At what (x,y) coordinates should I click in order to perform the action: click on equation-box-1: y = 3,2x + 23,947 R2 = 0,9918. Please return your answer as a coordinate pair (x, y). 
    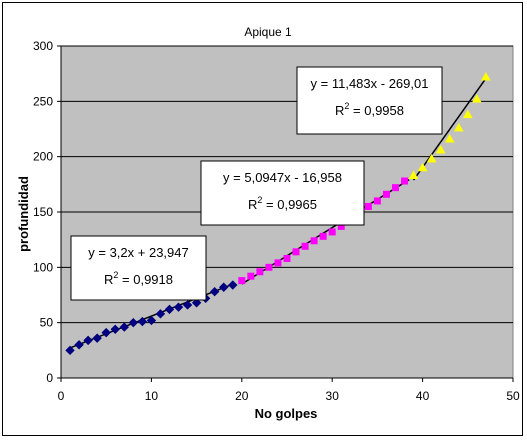
    Looking at the image, I should click on (138, 268).